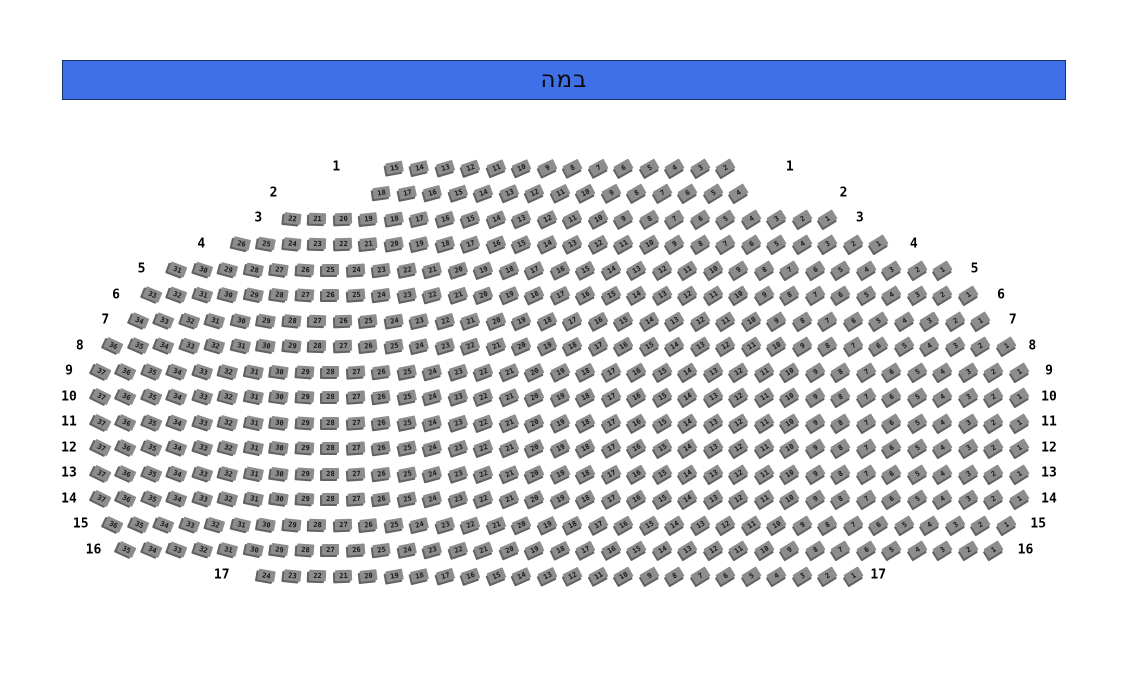  I want to click on seat: 20, so click(534, 447).